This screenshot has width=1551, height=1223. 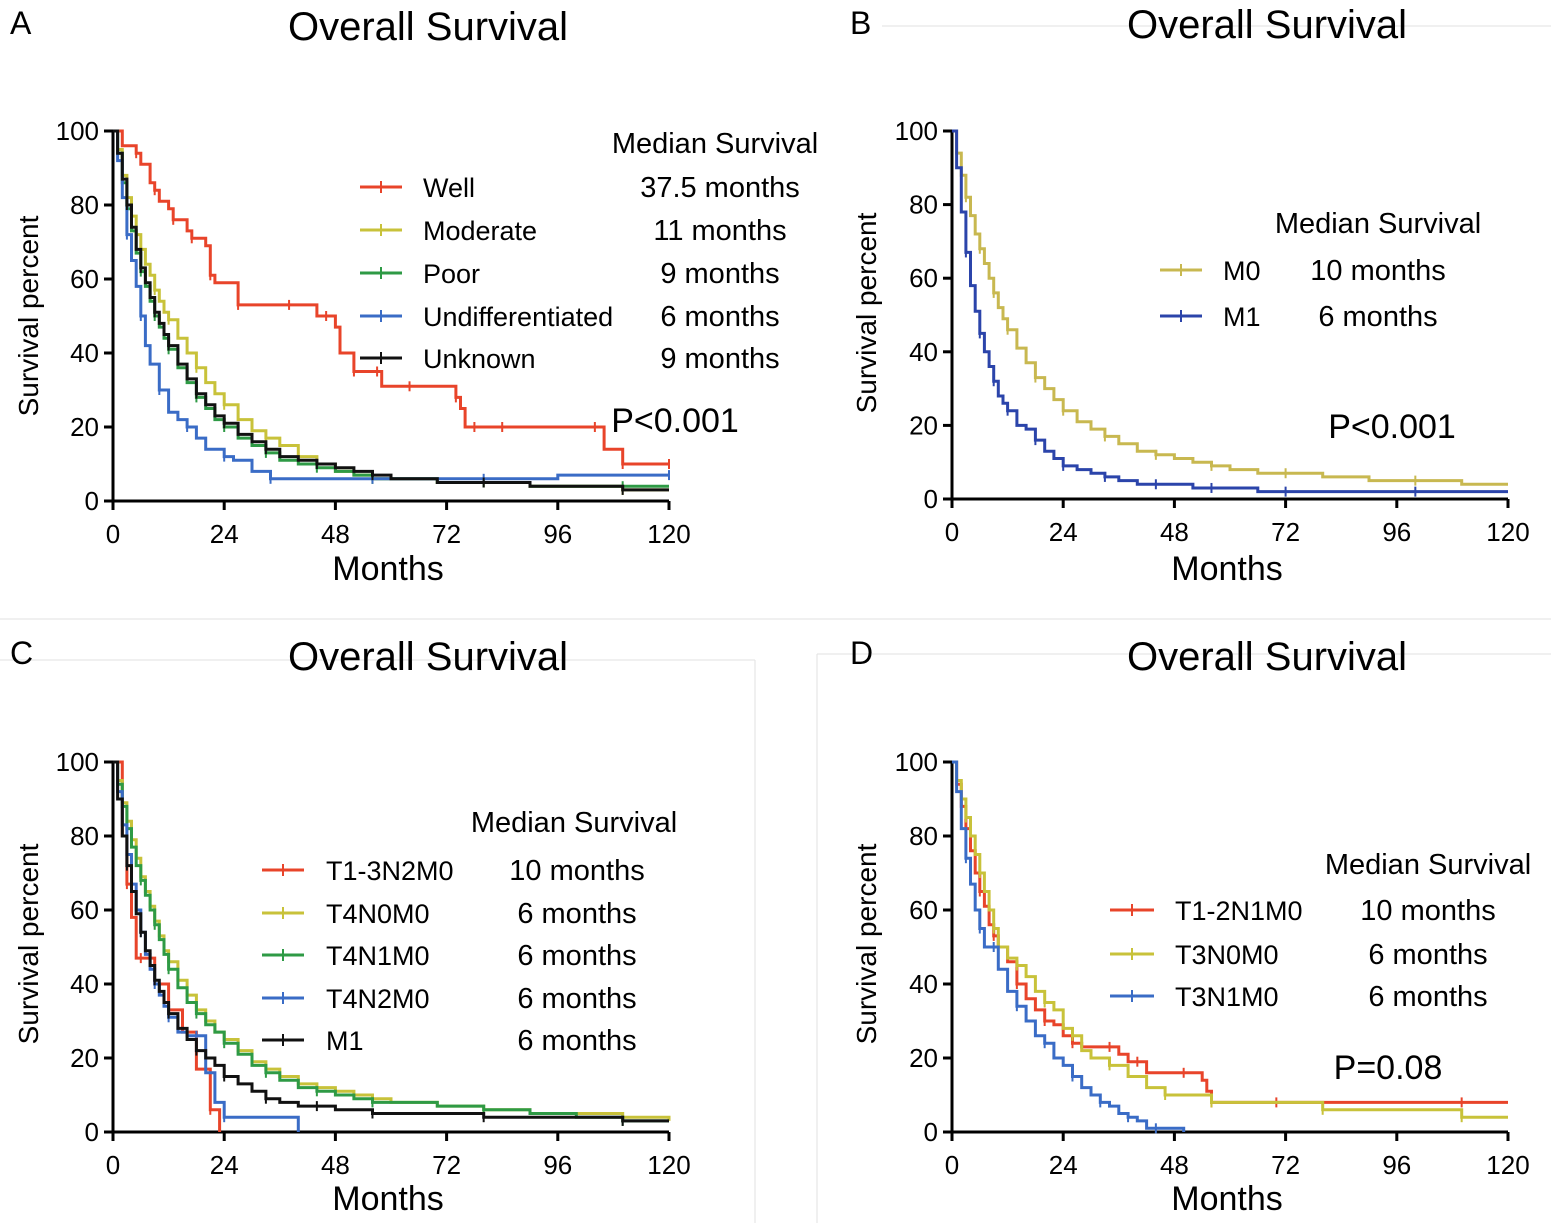 I want to click on survival-curve-unknown, so click(x=391, y=310).